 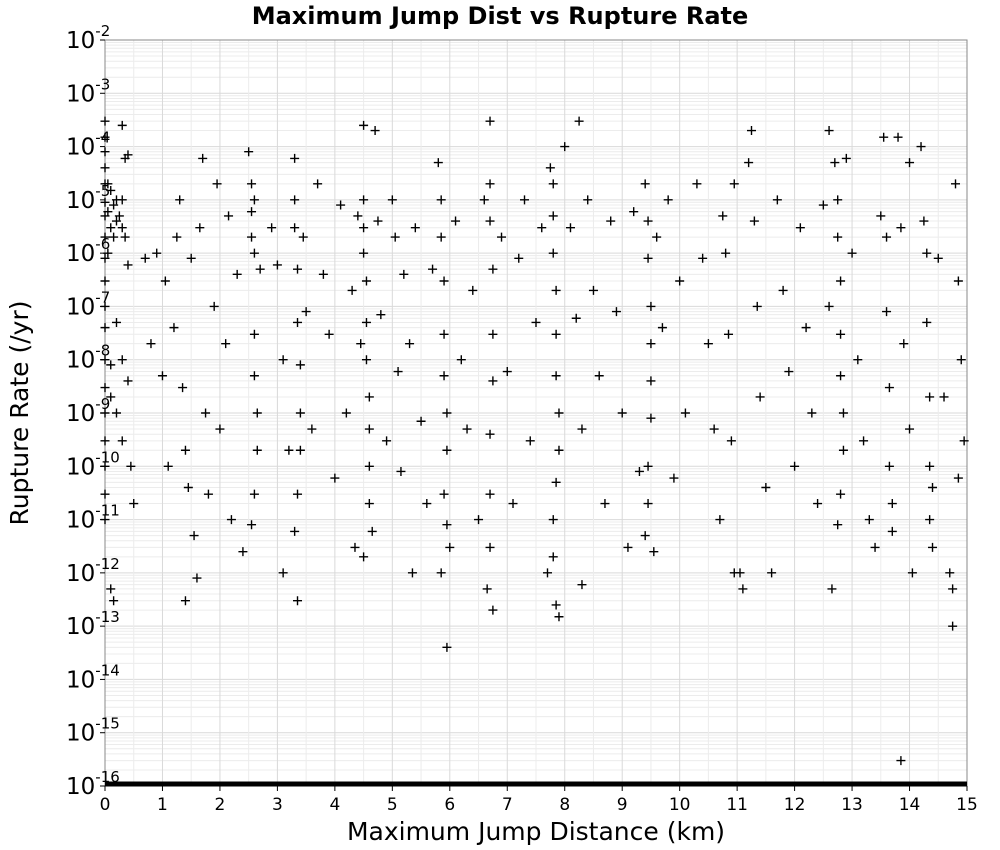 What do you see at coordinates (88, 304) in the screenshot?
I see `y-tick-label: 10⁻⁷` at bounding box center [88, 304].